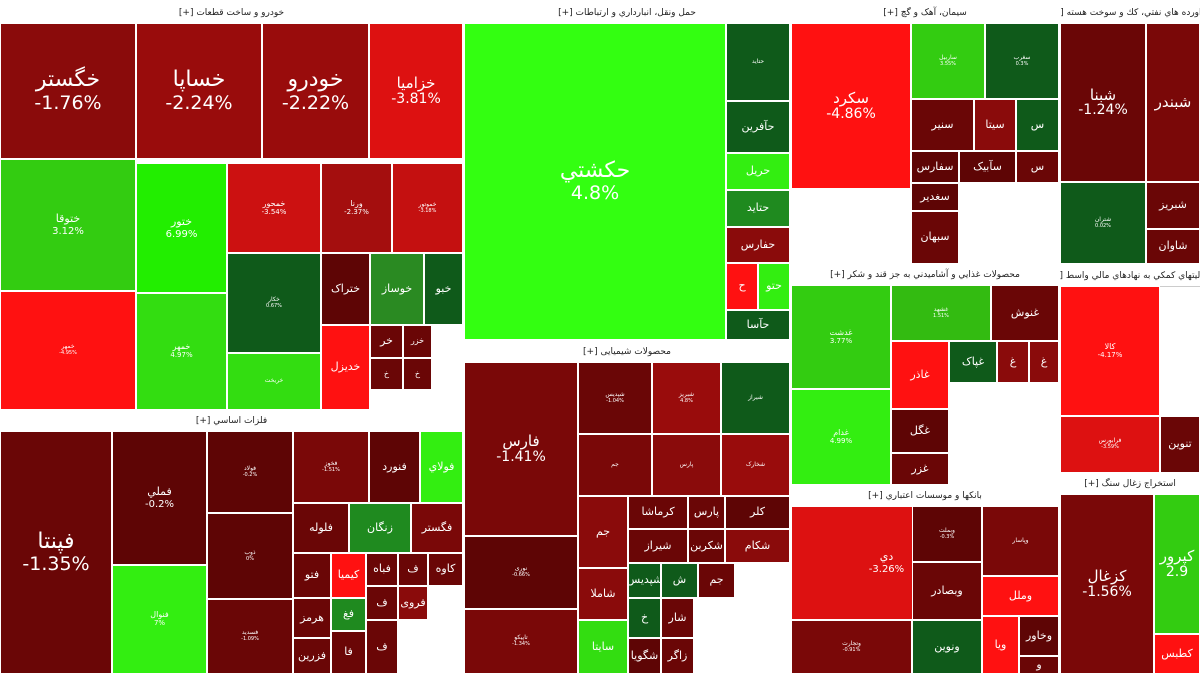 This screenshot has width=1200, height=674. Describe the element at coordinates (644, 656) in the screenshot. I see `stock-tile: شگویا` at that location.